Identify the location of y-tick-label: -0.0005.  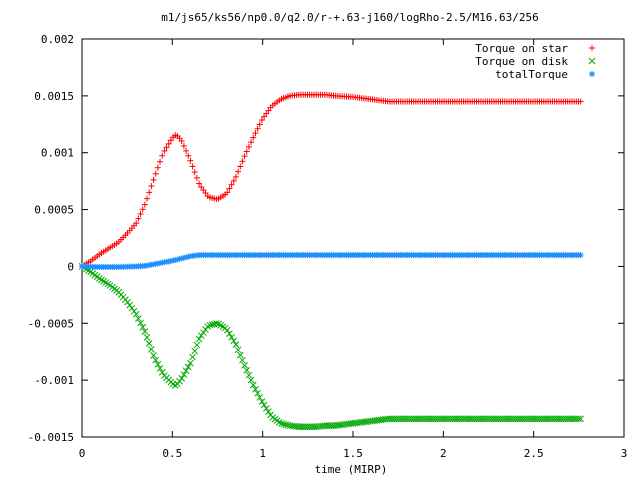
(51, 323).